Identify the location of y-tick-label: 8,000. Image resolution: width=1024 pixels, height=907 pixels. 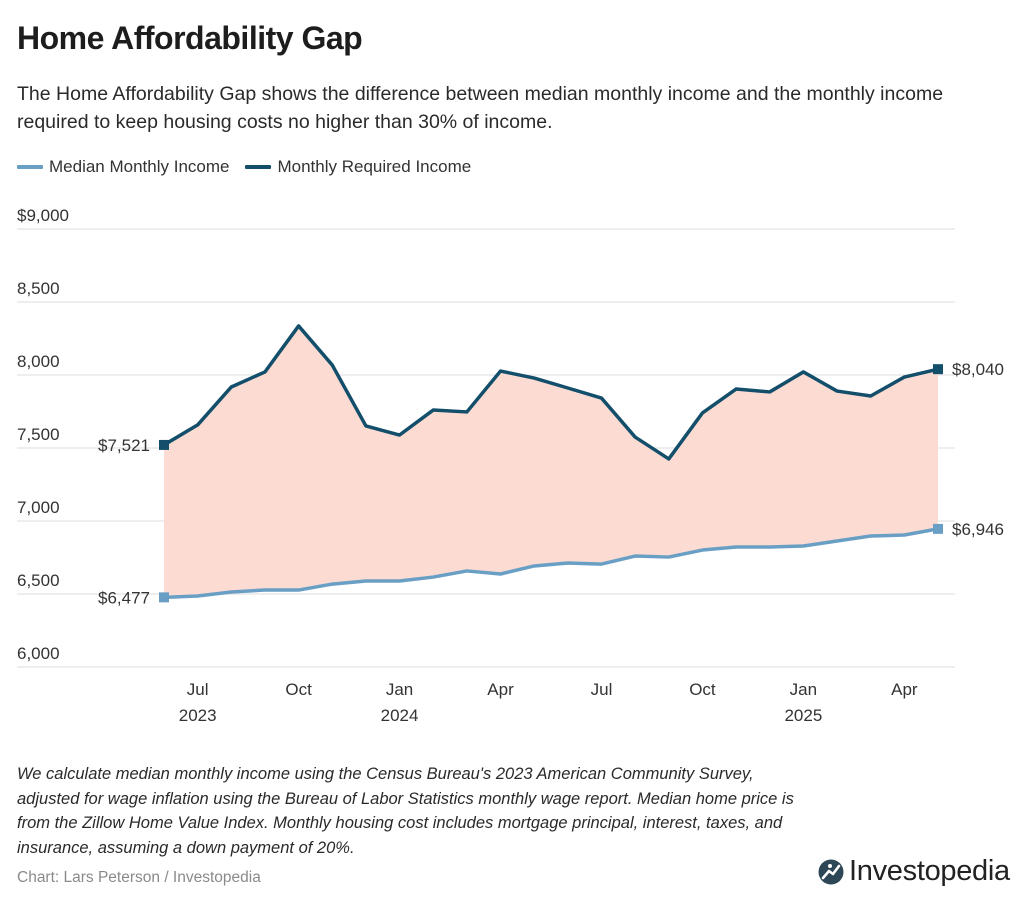
(38, 361).